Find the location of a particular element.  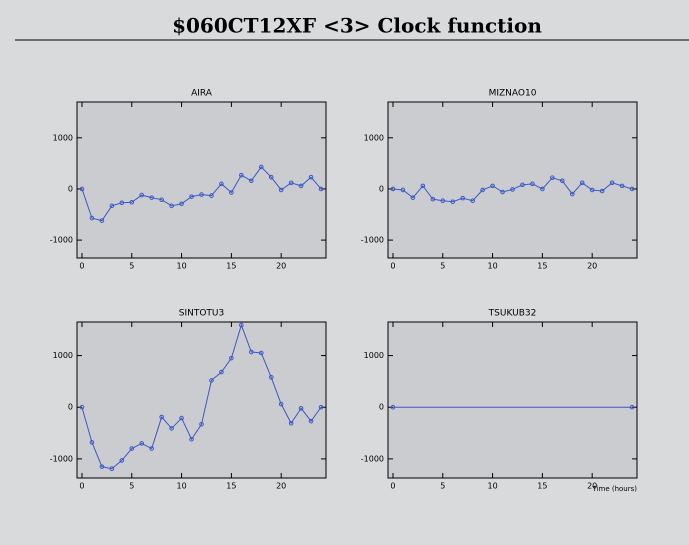

panel-title: TSUKUB32 is located at coordinates (512, 314).